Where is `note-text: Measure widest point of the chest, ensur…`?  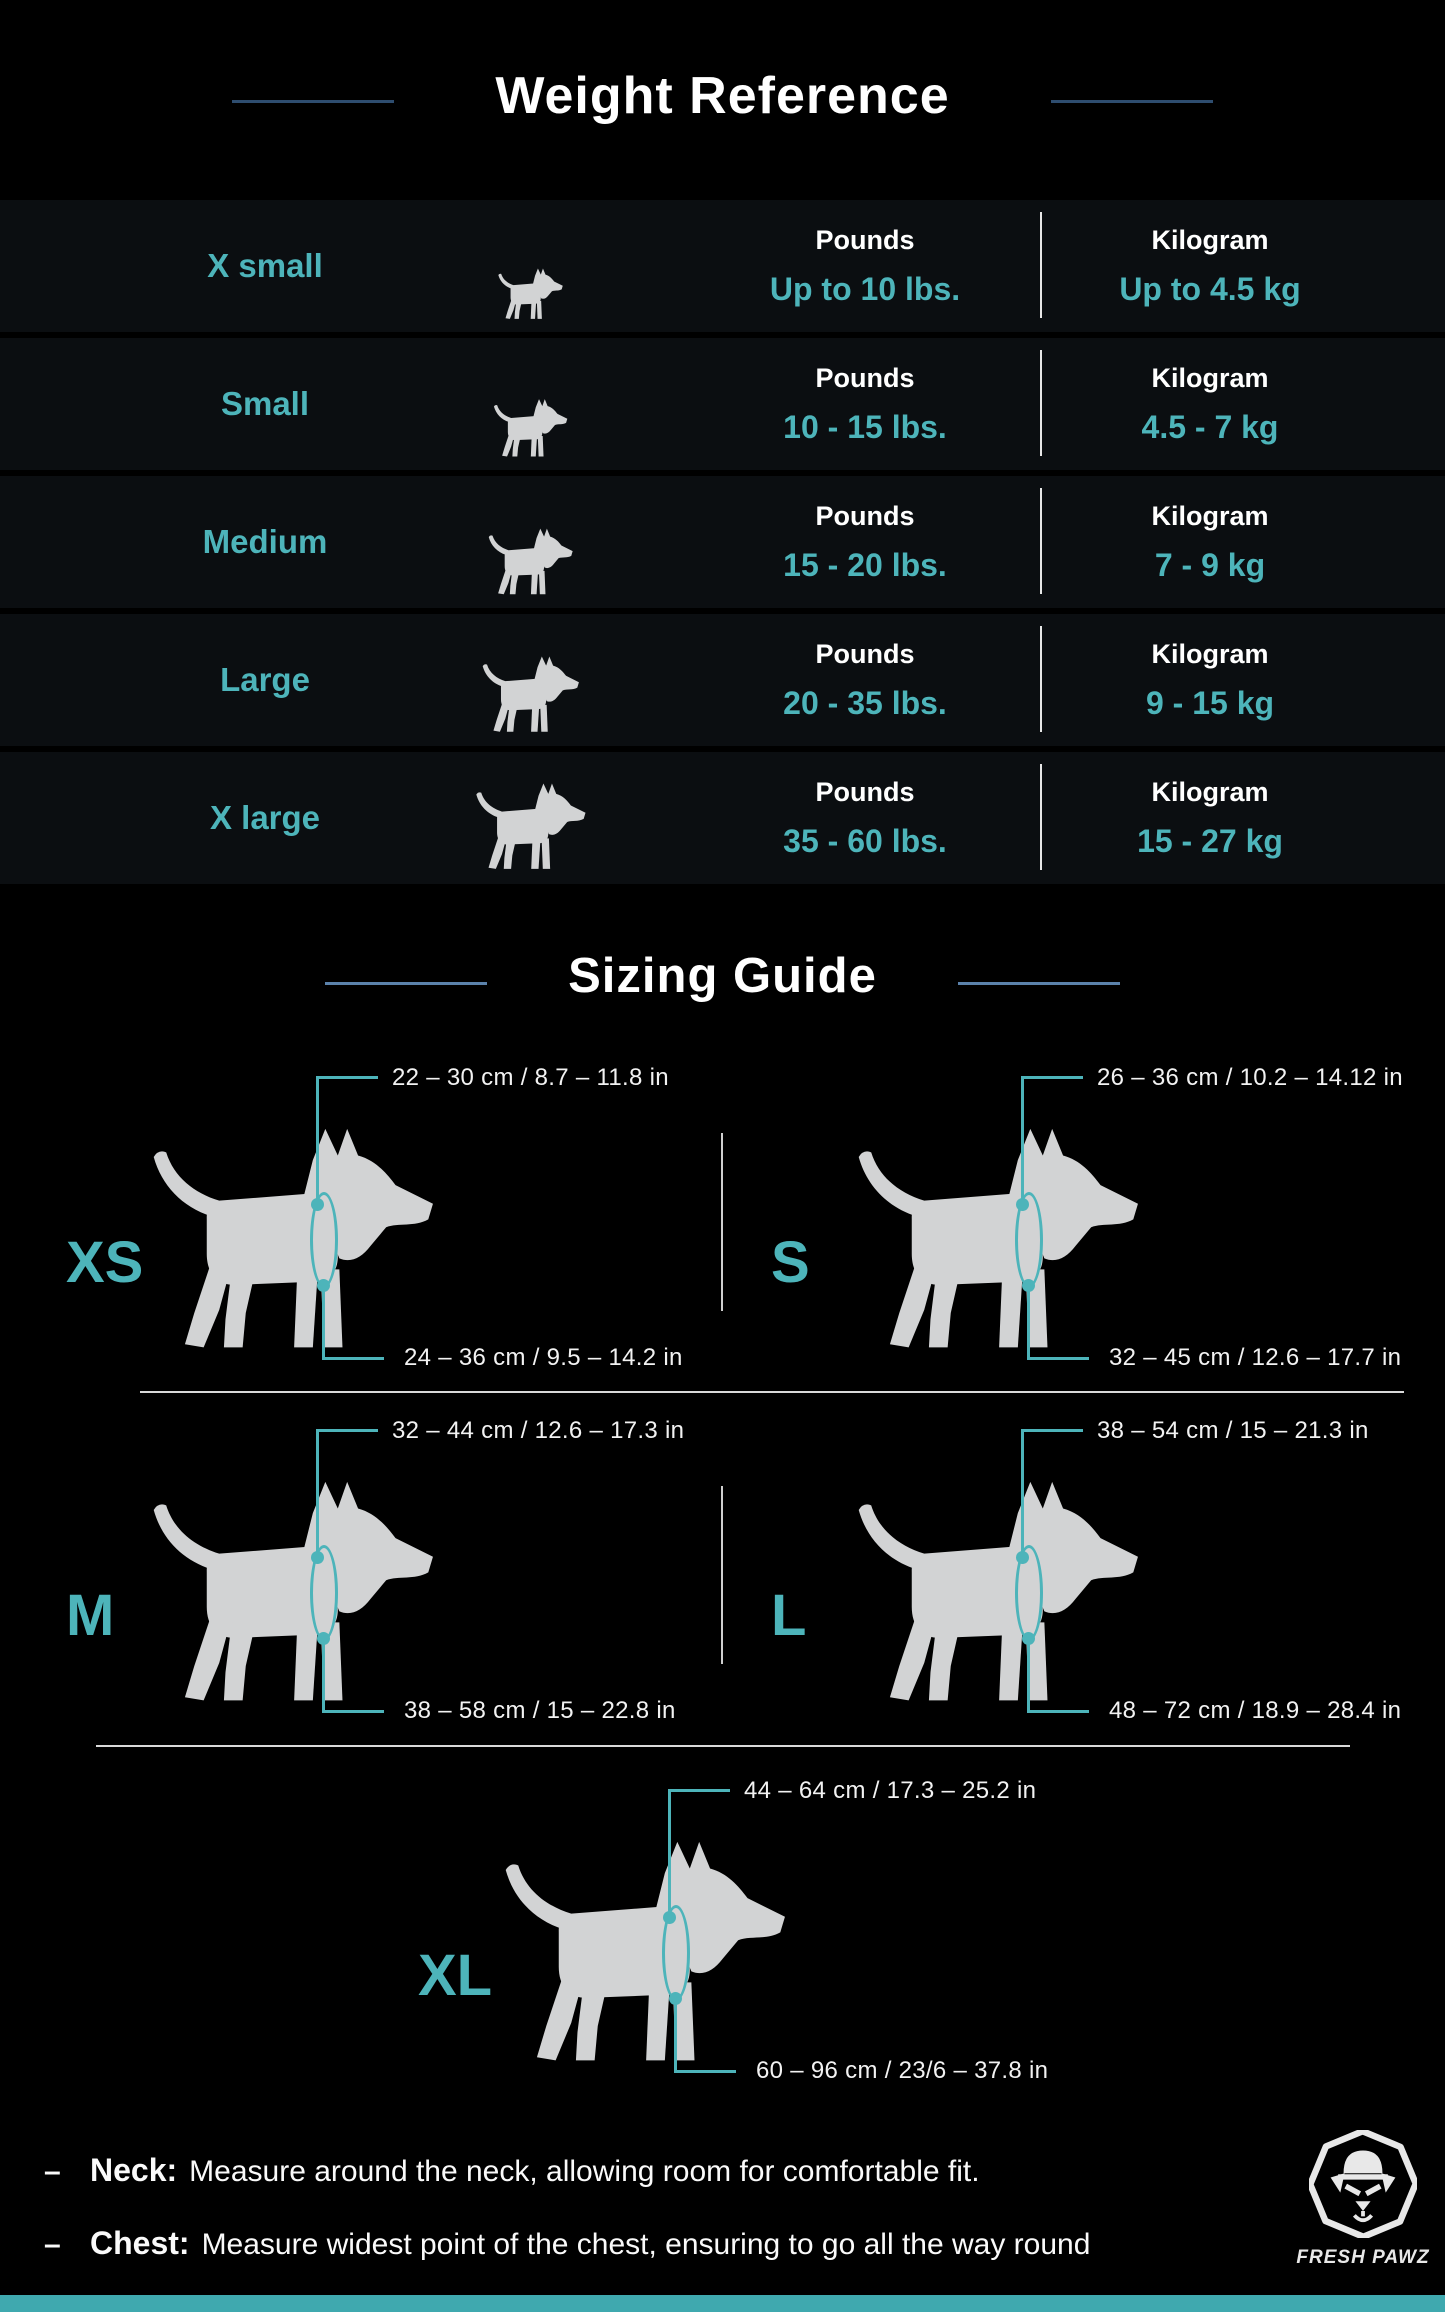 note-text: Measure widest point of the chest, ensur… is located at coordinates (646, 2244).